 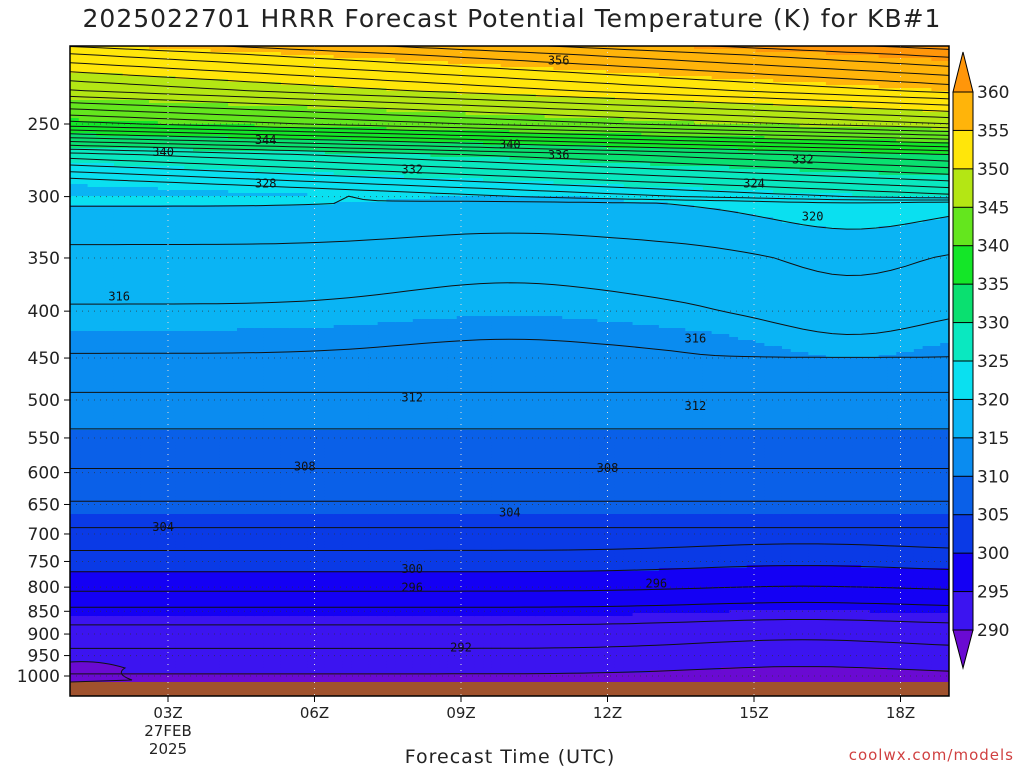 What do you see at coordinates (44, 359) in the screenshot?
I see `y-tick-label: 450` at bounding box center [44, 359].